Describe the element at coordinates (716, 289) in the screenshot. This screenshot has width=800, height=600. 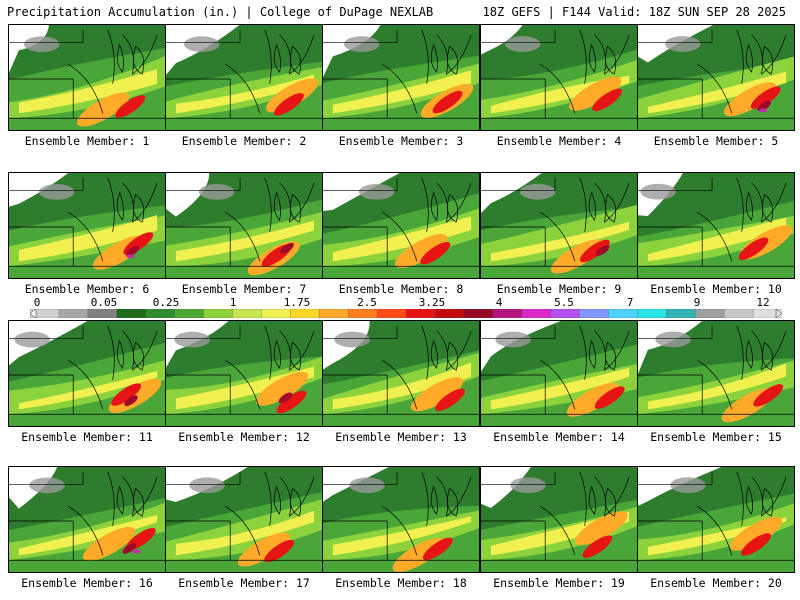
I see `member-caption-10: Ensemble Member: 10` at that location.